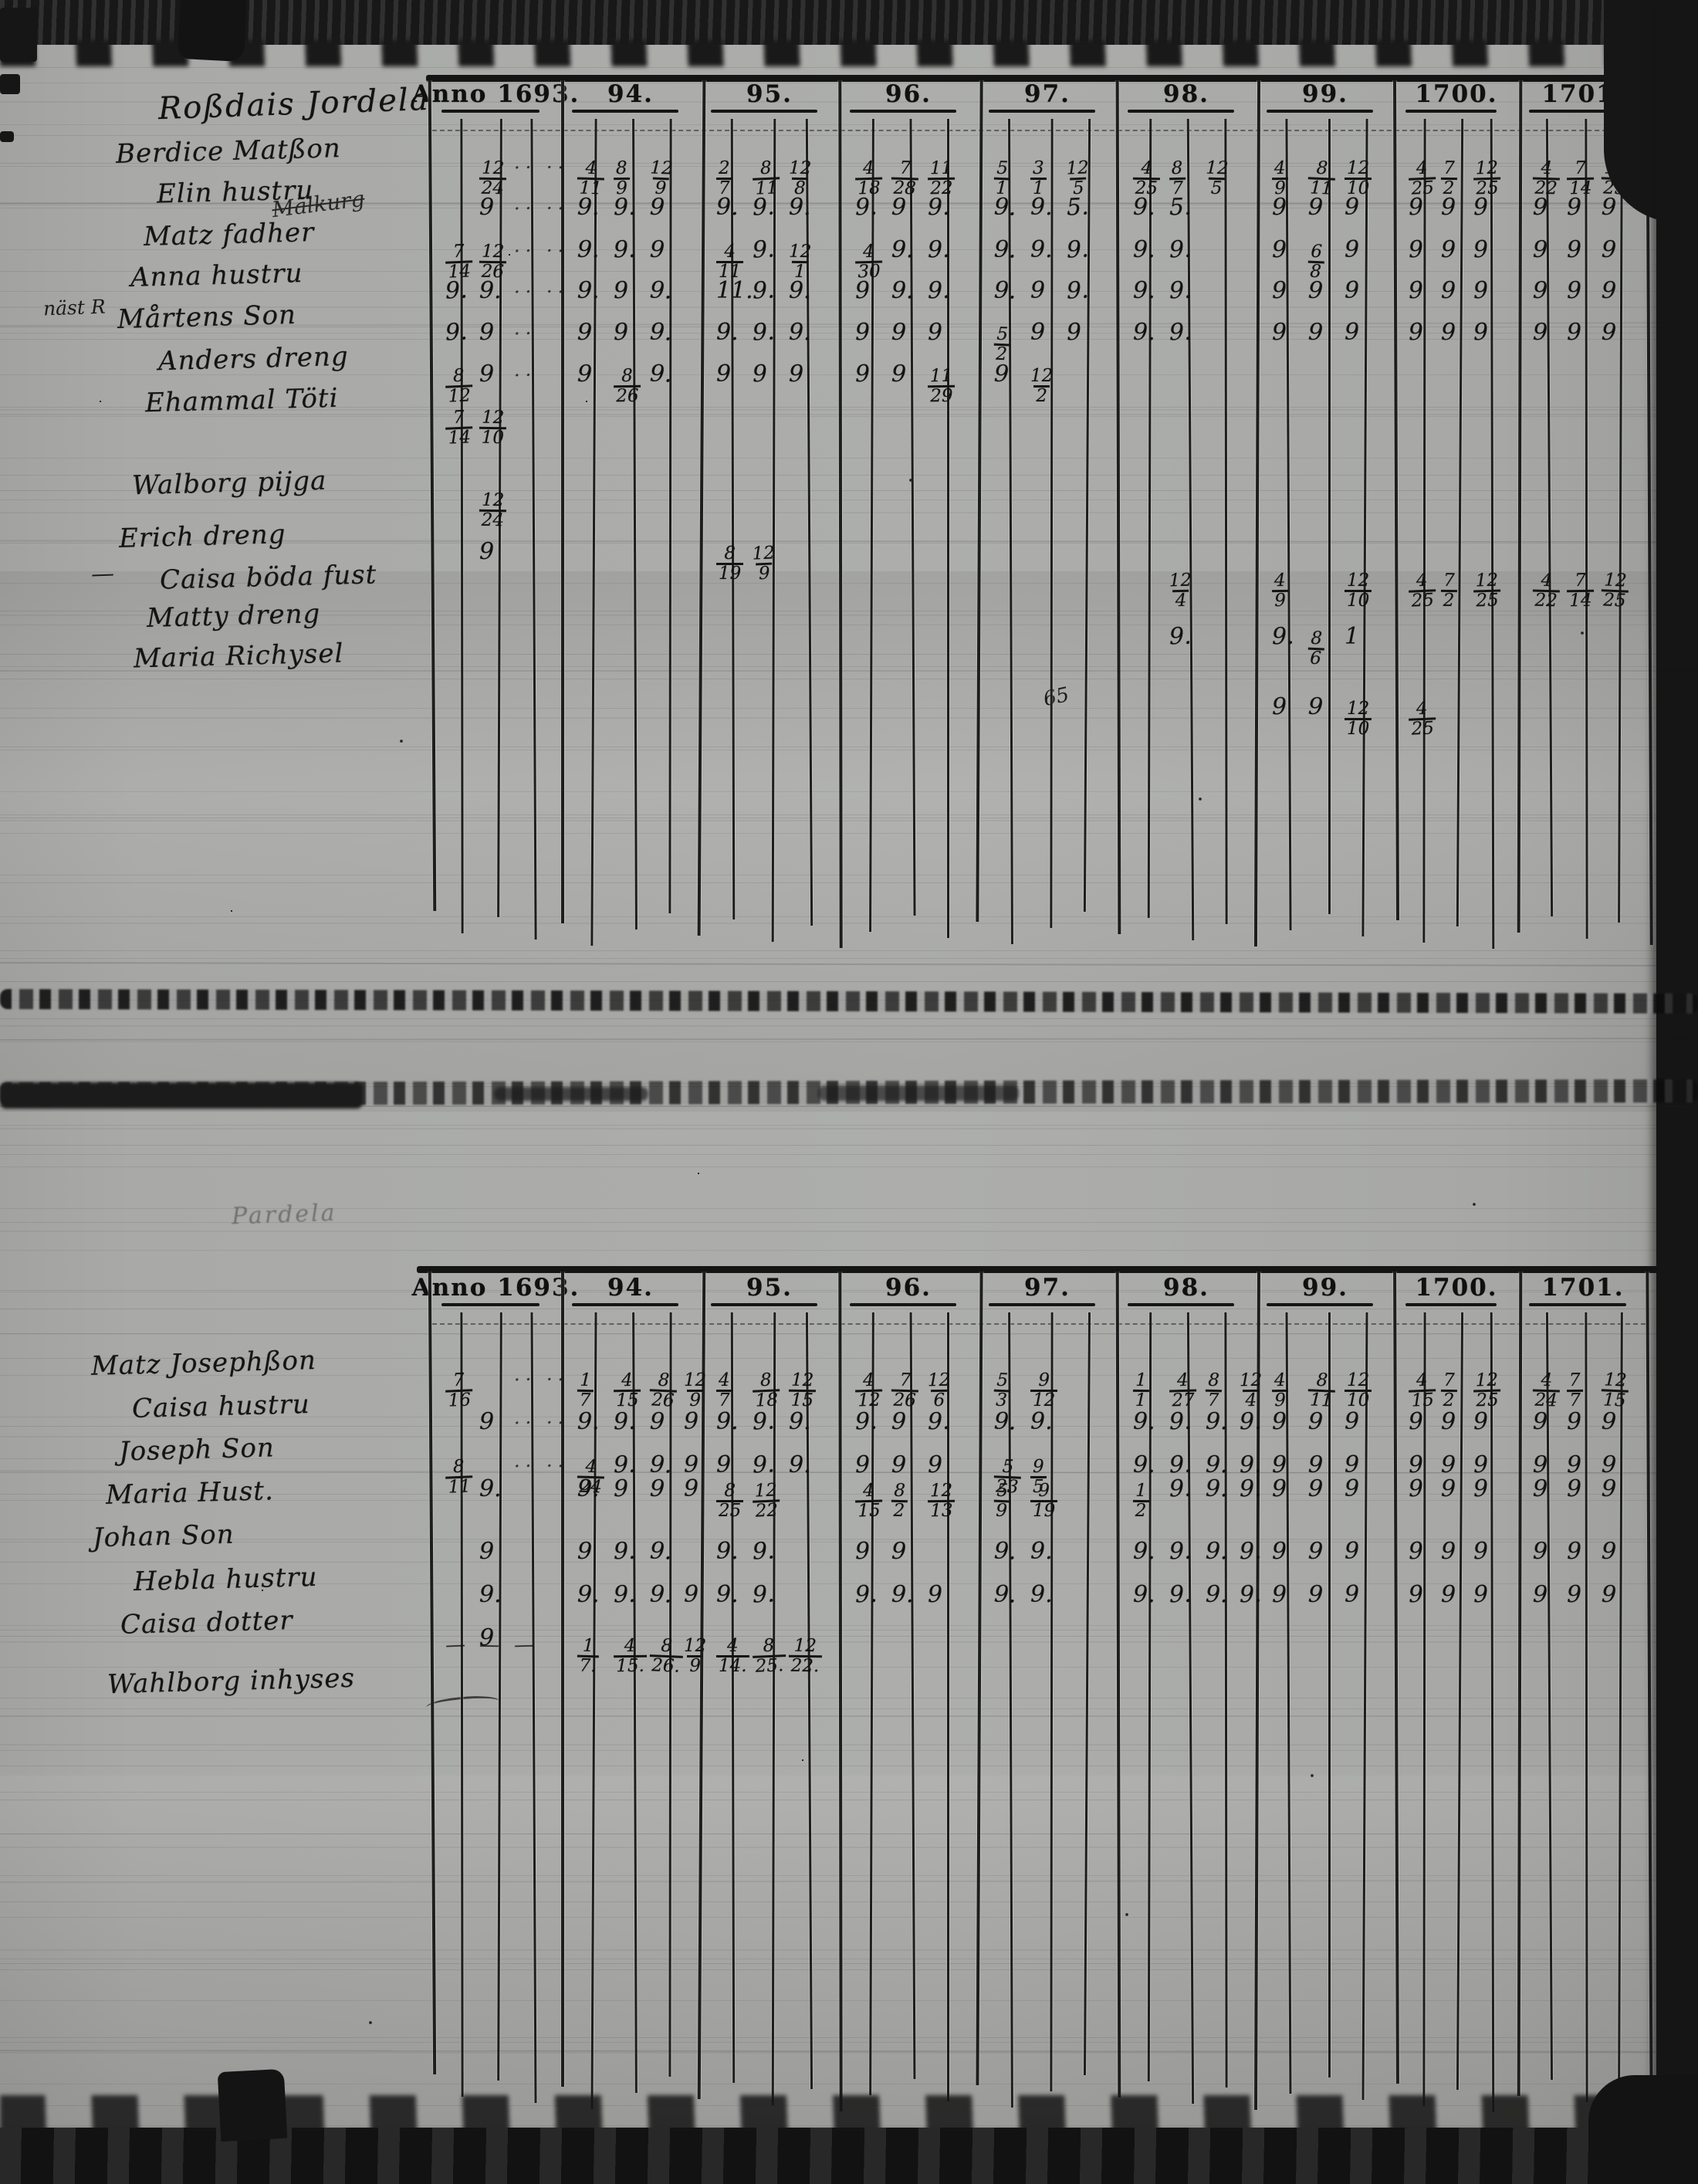 This screenshot has height=2184, width=1698. What do you see at coordinates (284, 1215) in the screenshot?
I see `pencil-label: Pardela` at bounding box center [284, 1215].